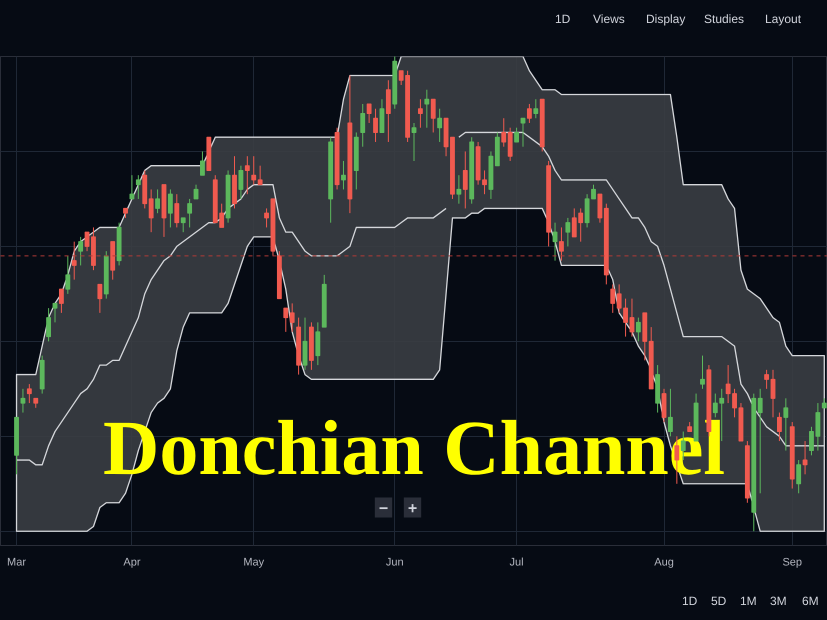 Image resolution: width=827 pixels, height=620 pixels. Describe the element at coordinates (254, 562) in the screenshot. I see `x-tick-label: May` at that location.